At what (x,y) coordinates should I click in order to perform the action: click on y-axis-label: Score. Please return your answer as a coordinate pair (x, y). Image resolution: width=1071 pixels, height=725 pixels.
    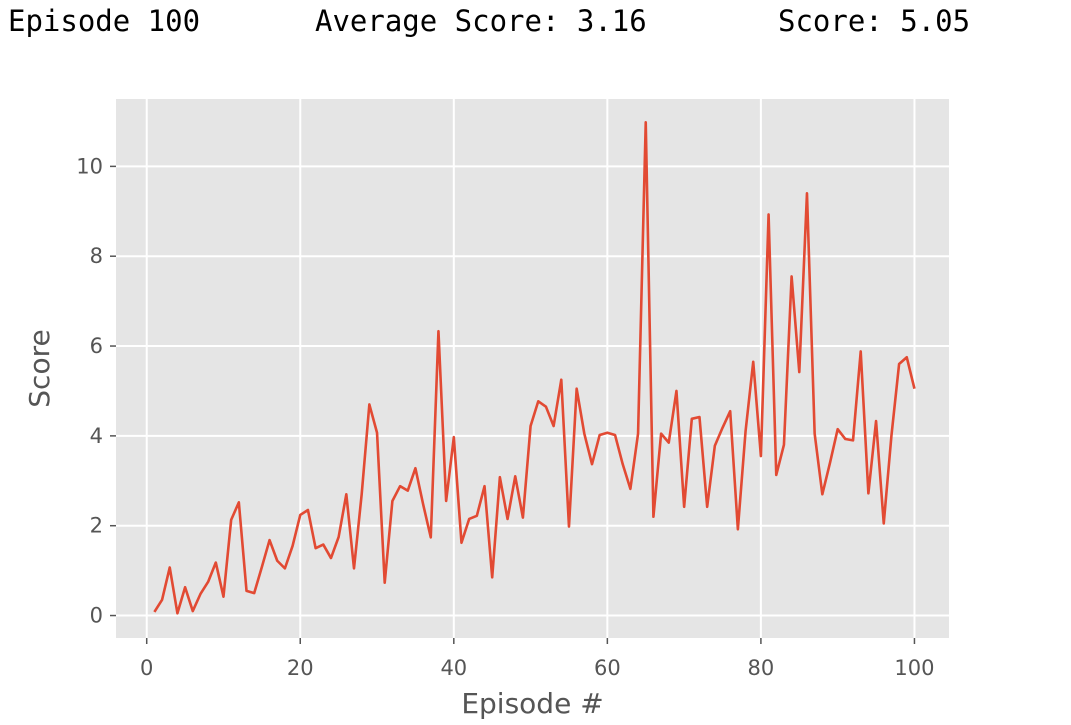
    Looking at the image, I should click on (39, 368).